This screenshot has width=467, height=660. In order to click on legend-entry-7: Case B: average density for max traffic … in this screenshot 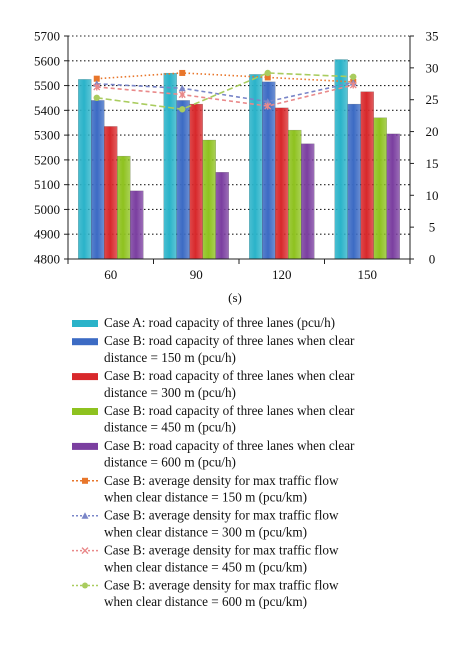, I will do `click(205, 523)`.